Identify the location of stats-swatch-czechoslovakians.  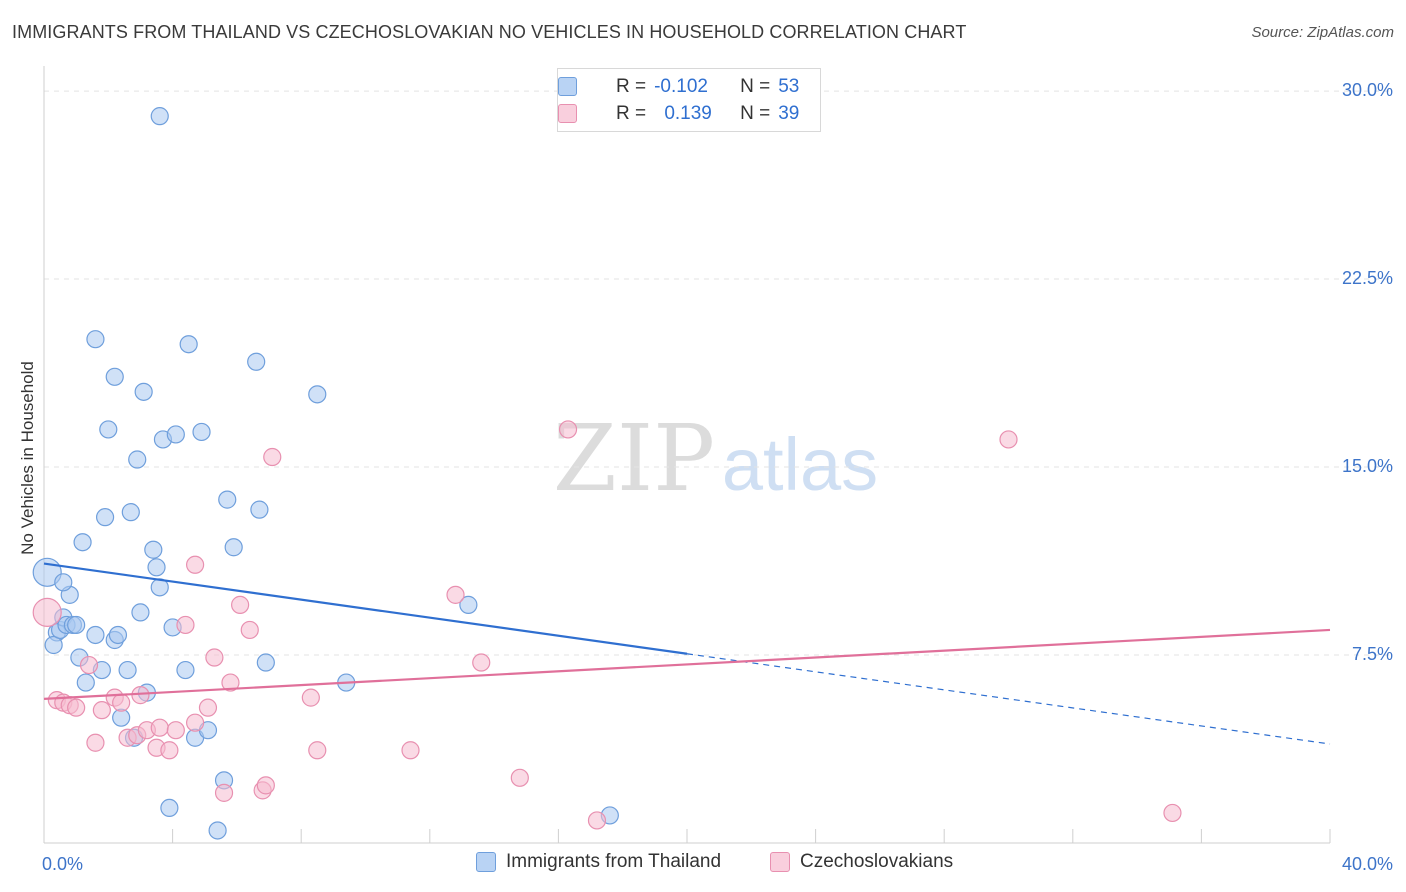
(567, 113).